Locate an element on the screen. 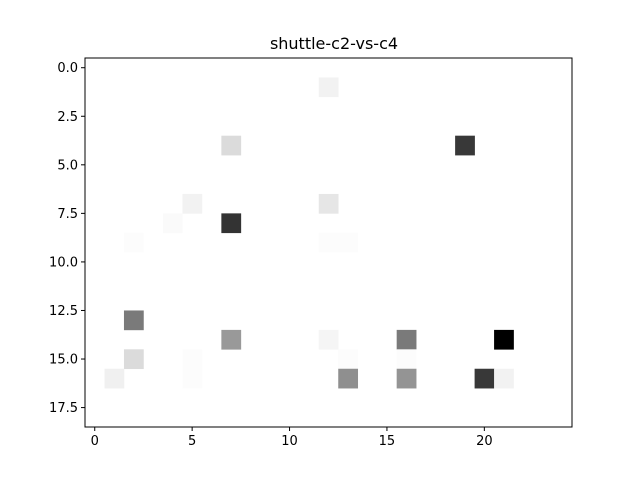 Image resolution: width=640 pixels, height=480 pixels. x-tick-label: 0 is located at coordinates (95, 441).